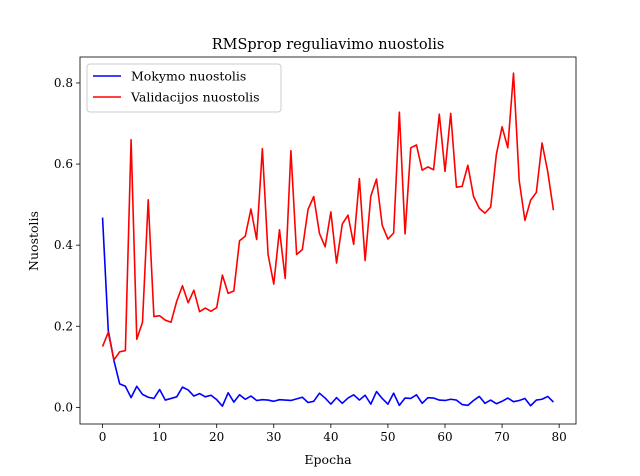 The height and width of the screenshot is (476, 640). What do you see at coordinates (328, 459) in the screenshot?
I see `x-axis-label: Epocha` at bounding box center [328, 459].